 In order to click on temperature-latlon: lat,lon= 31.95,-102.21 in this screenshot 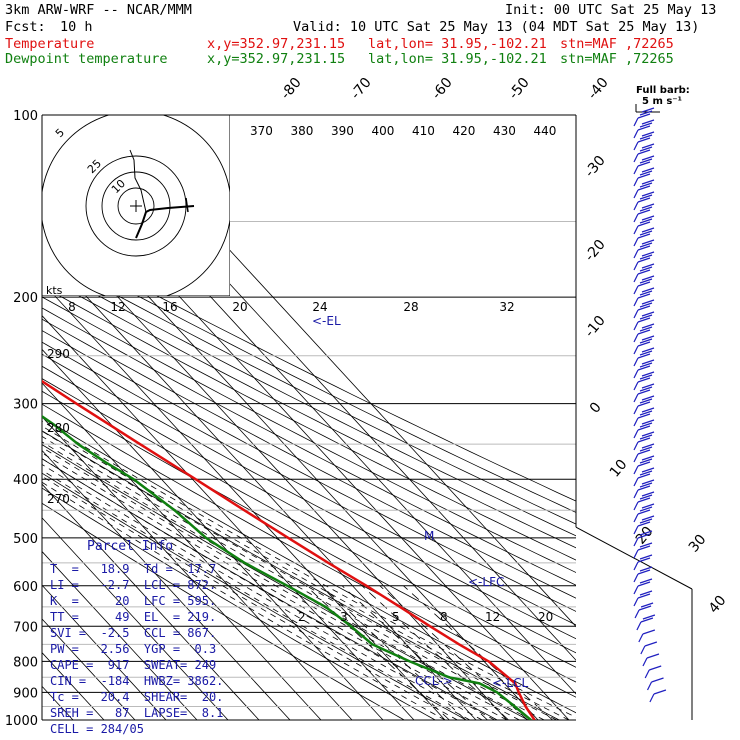, I will do `click(457, 44)`.